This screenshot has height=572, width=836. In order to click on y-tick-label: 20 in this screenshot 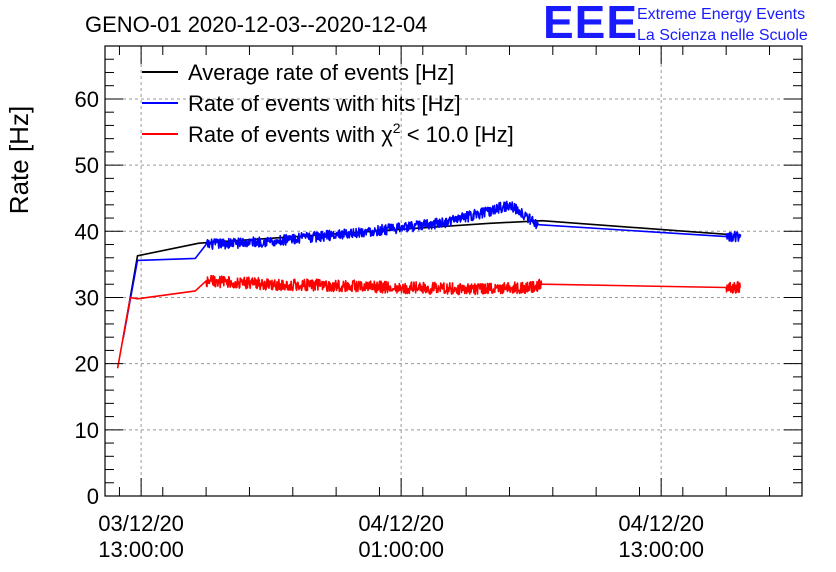, I will do `click(87, 364)`.